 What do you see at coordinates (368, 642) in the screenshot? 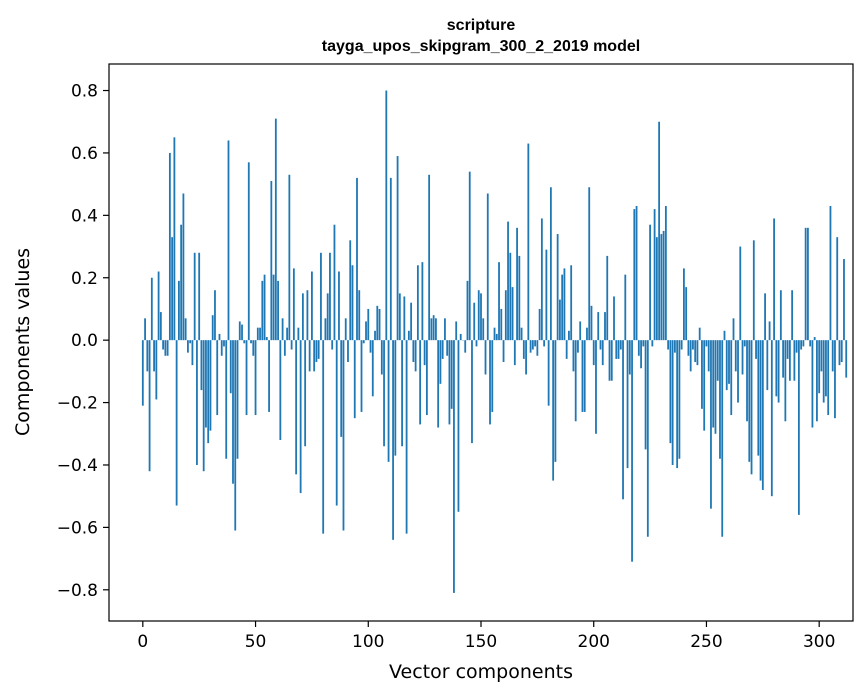
I see `x-tick-label: 100` at bounding box center [368, 642].